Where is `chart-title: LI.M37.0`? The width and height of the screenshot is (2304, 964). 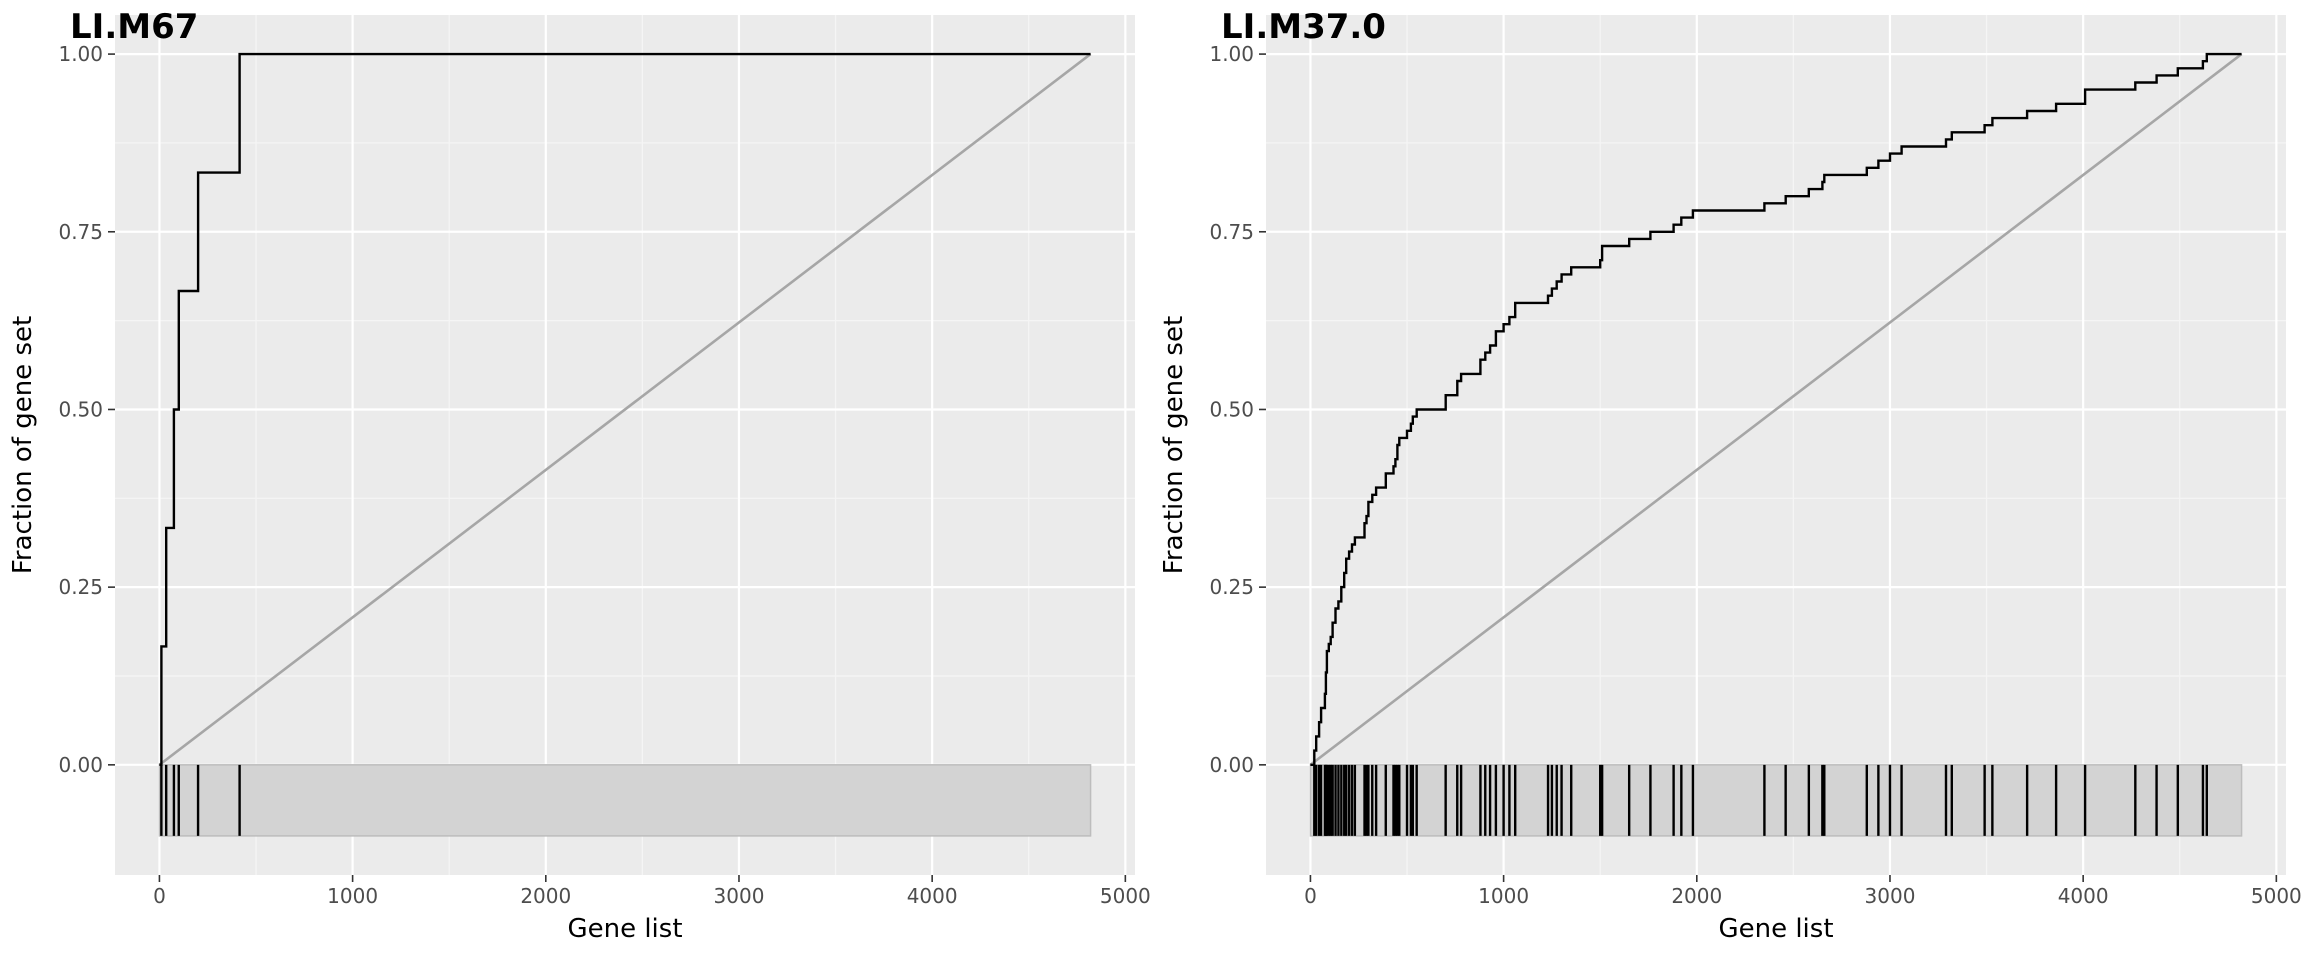
chart-title: LI.M37.0 is located at coordinates (1303, 27).